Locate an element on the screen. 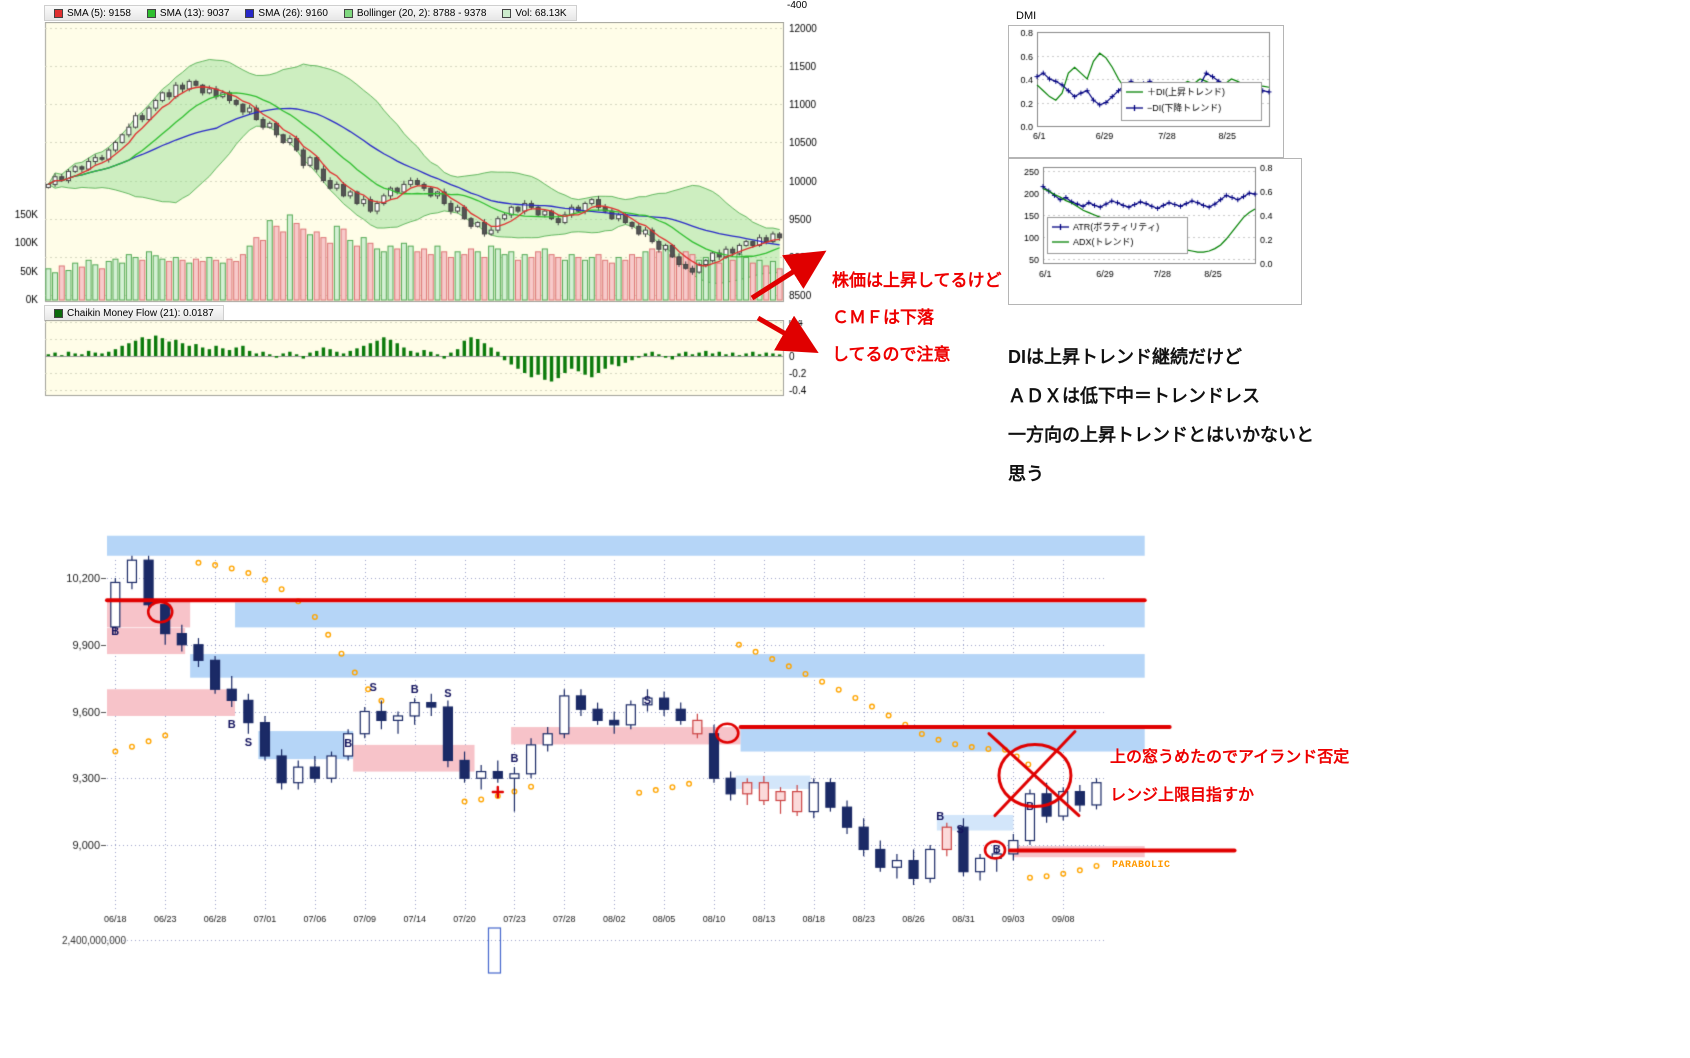 The height and width of the screenshot is (1058, 1690). dmi-plot-box is located at coordinates (1146, 91).